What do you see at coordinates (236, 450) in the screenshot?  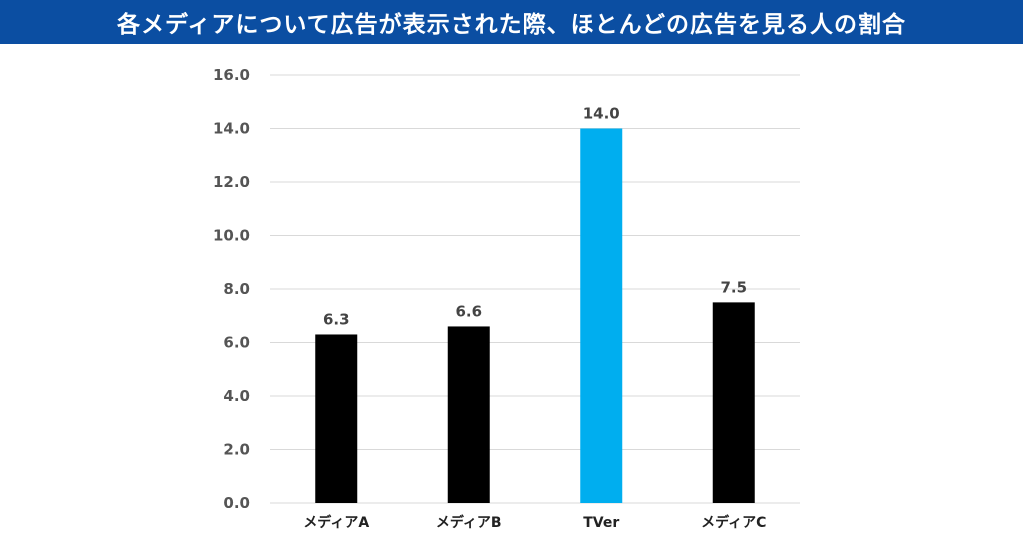 I see `y-tick-label: 2.0` at bounding box center [236, 450].